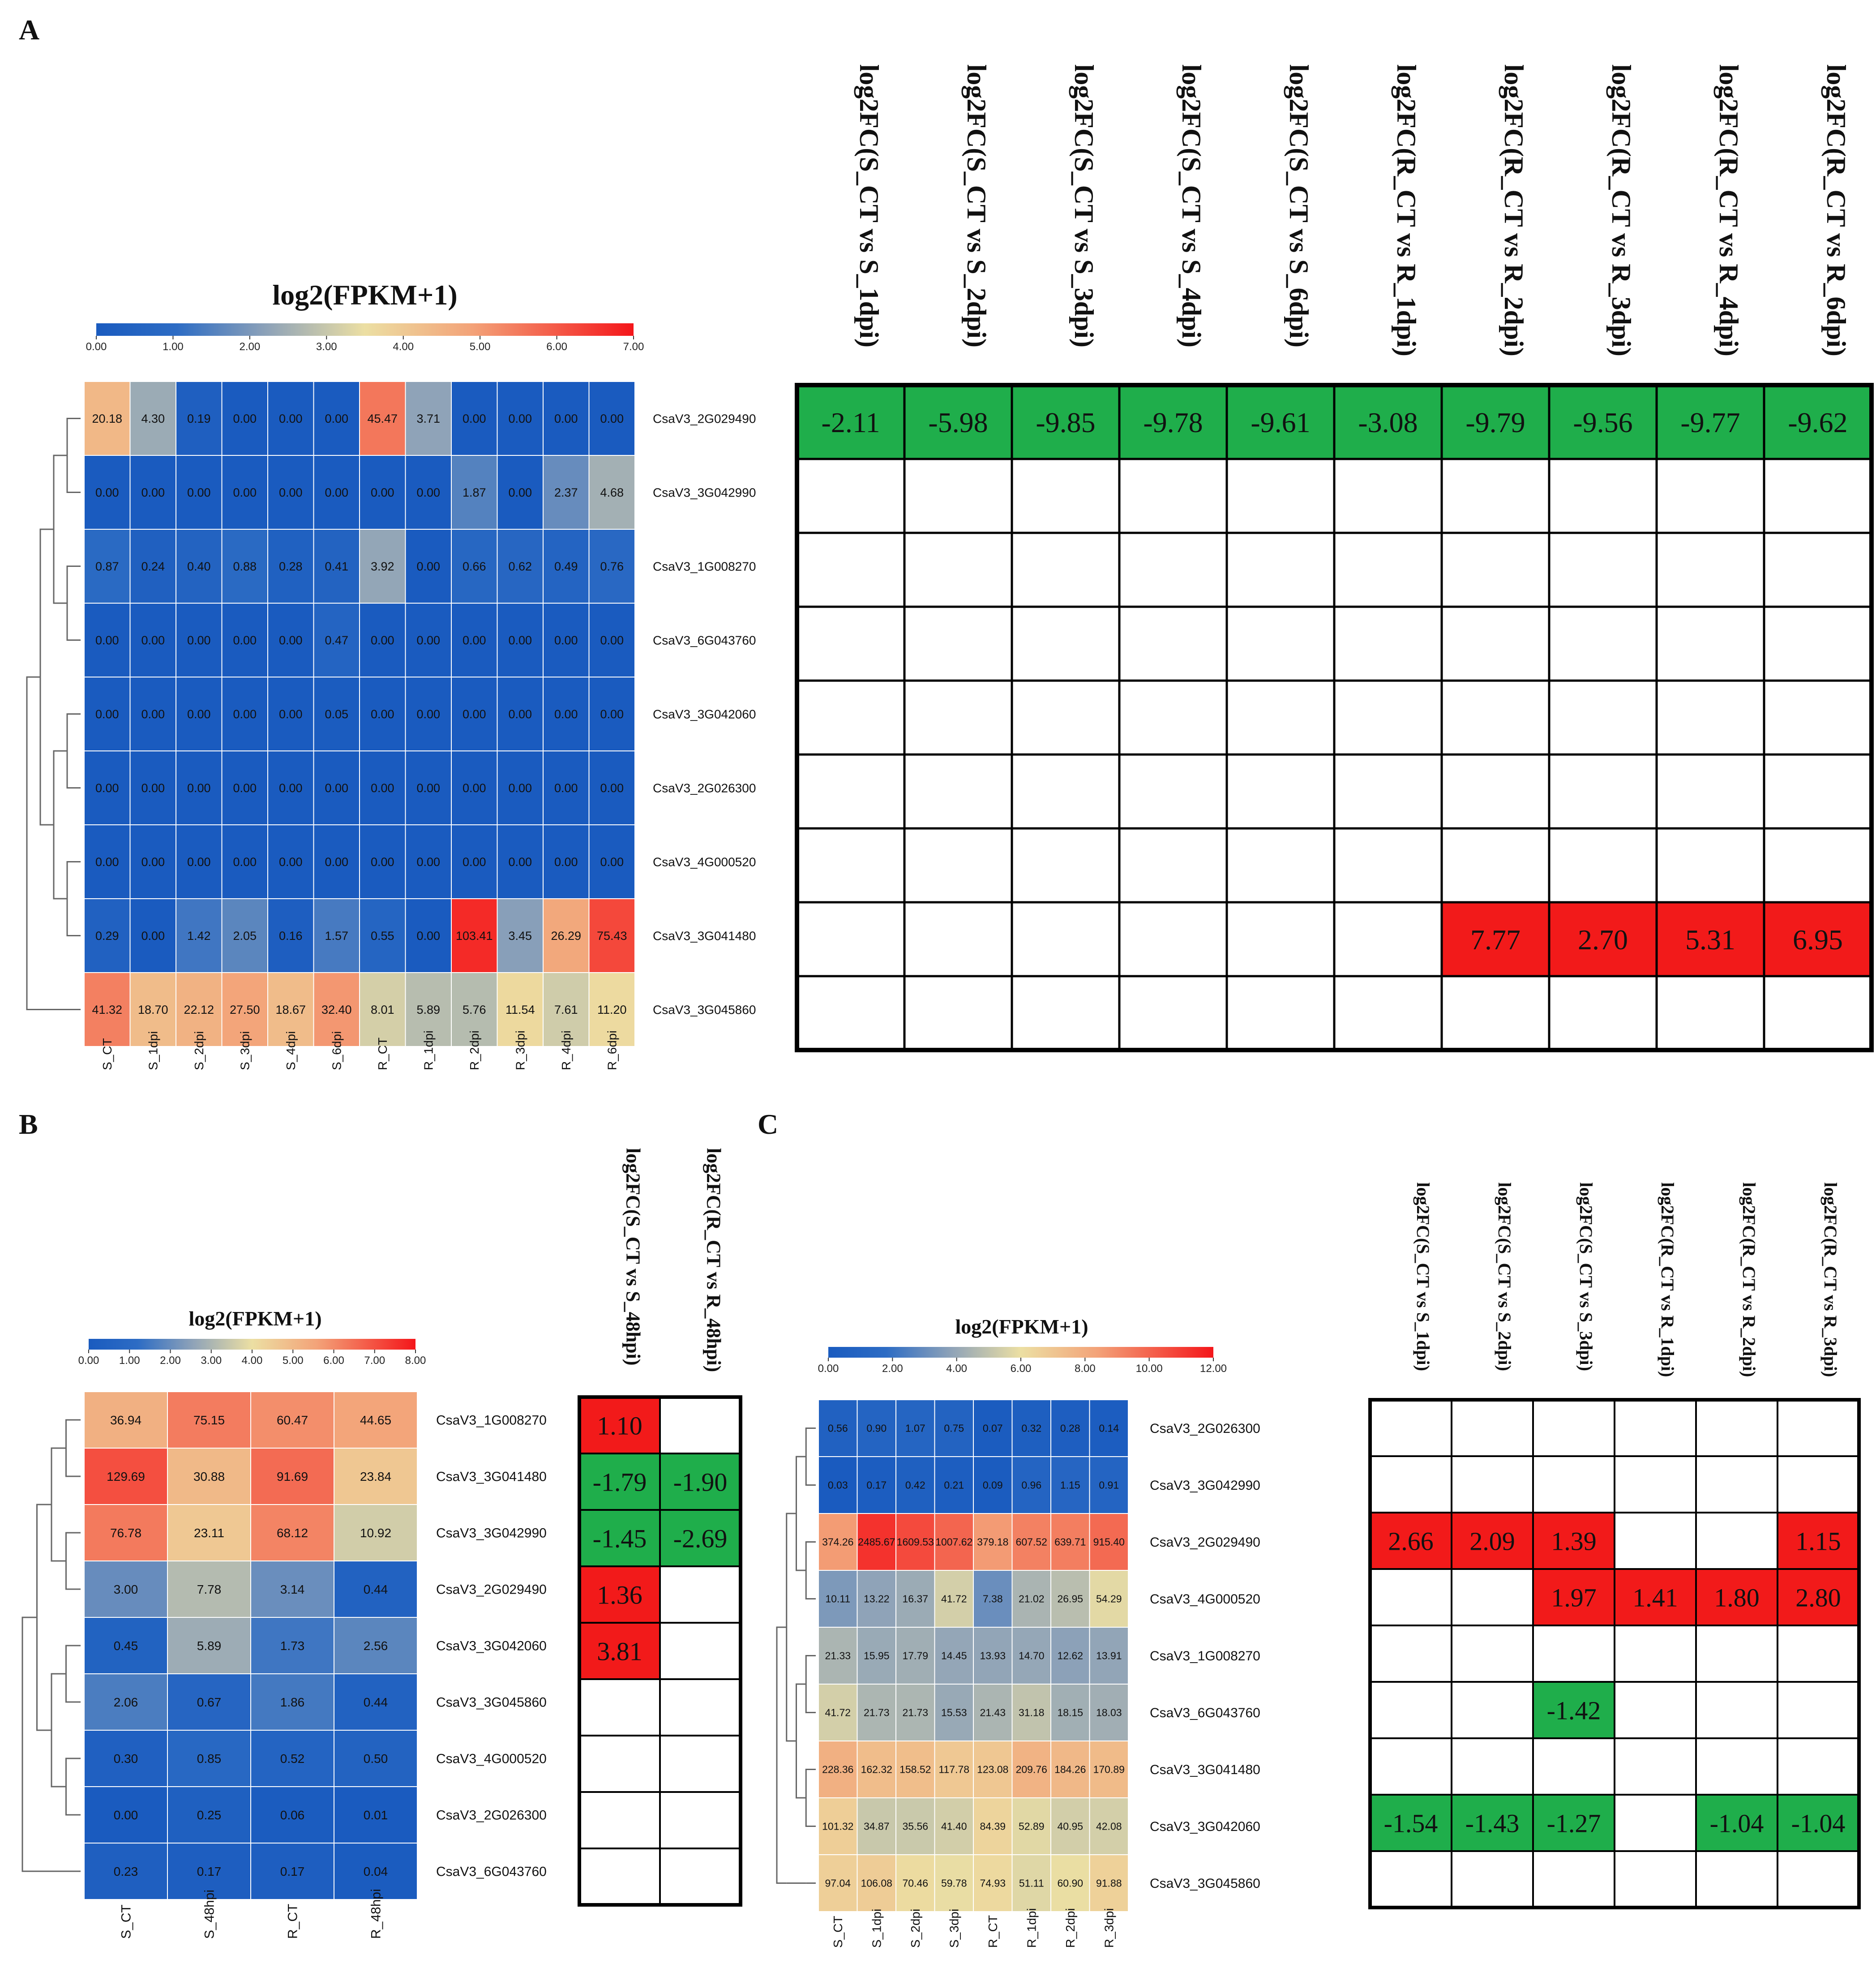 The height and width of the screenshot is (1985, 1876). What do you see at coordinates (1492, 1823) in the screenshot?
I see `fc-cell-label: -1.43` at bounding box center [1492, 1823].